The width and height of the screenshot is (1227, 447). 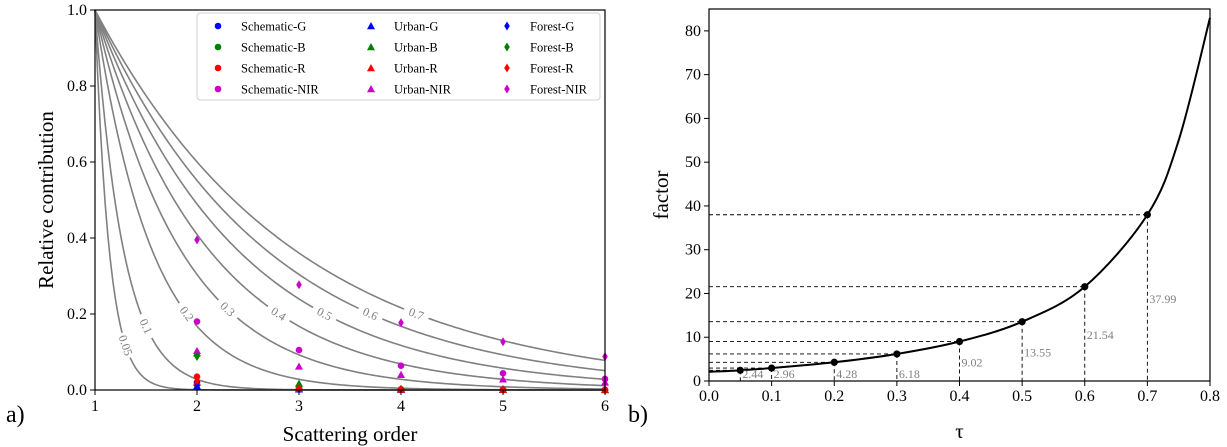 What do you see at coordinates (1022, 322) in the screenshot?
I see `factor-point-13.55` at bounding box center [1022, 322].